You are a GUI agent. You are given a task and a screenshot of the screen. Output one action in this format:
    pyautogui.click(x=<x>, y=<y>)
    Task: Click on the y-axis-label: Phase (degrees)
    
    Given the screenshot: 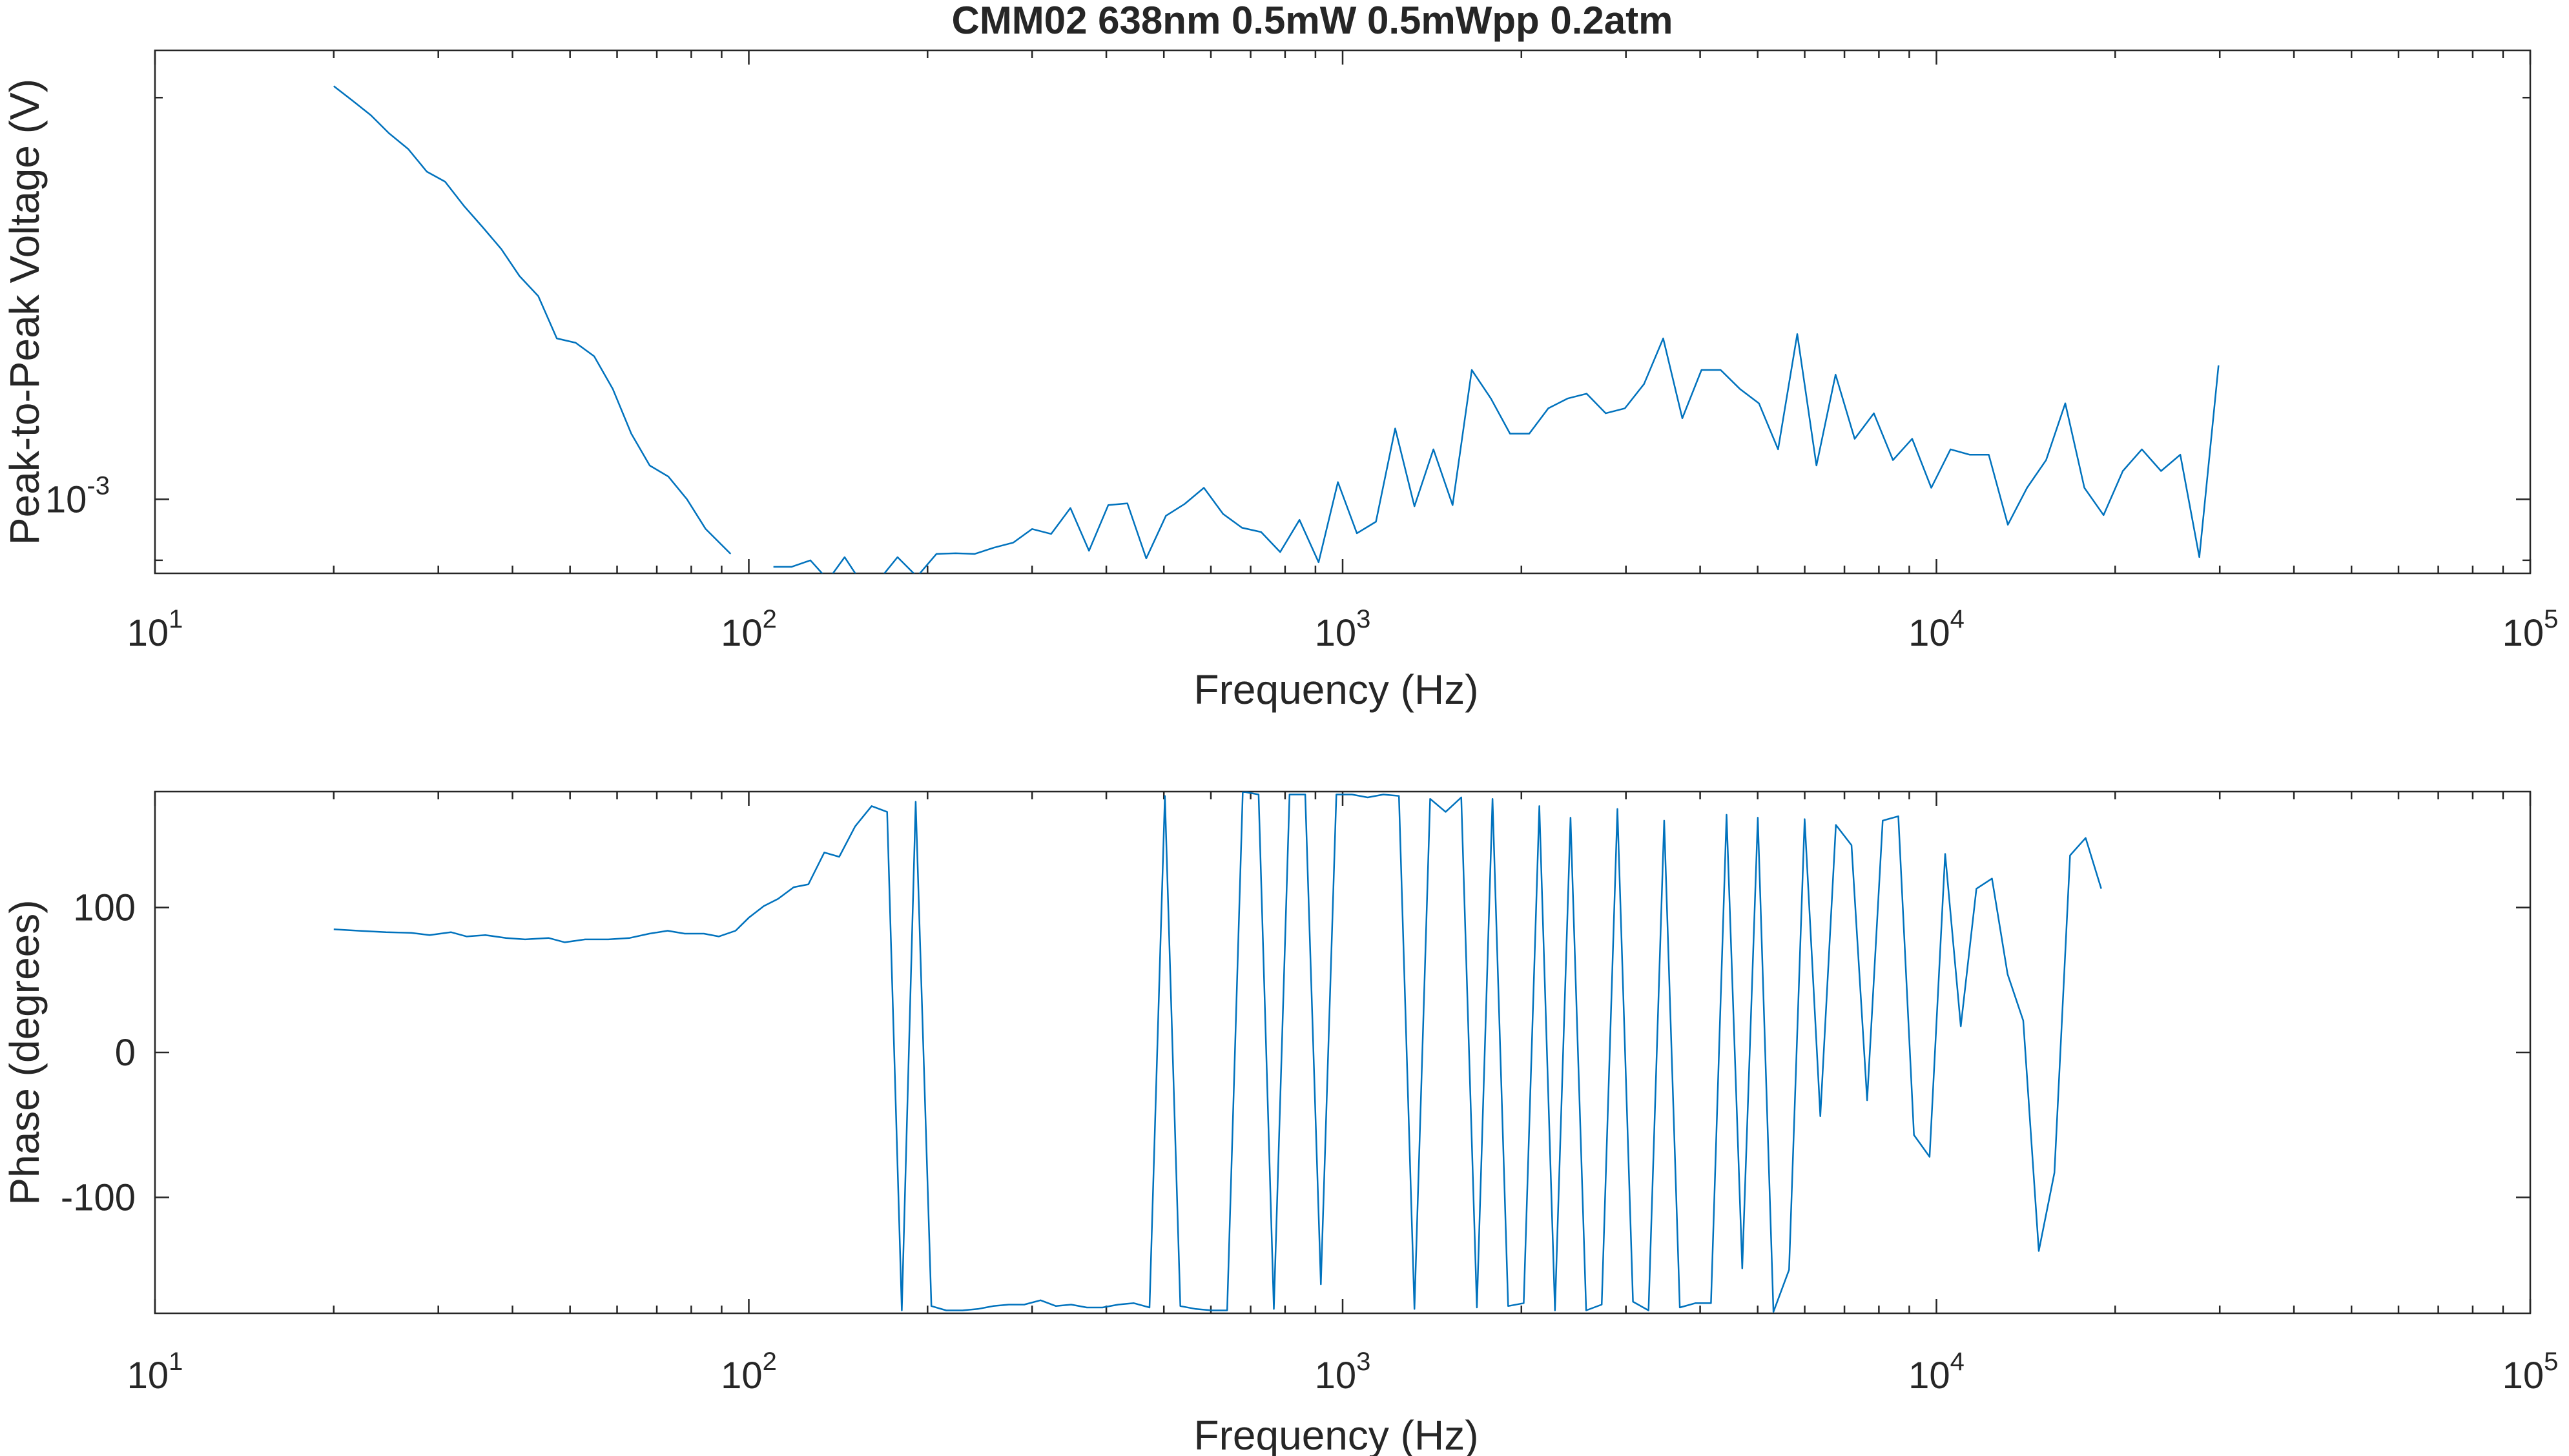 What is the action you would take?
    pyautogui.click(x=24, y=1052)
    